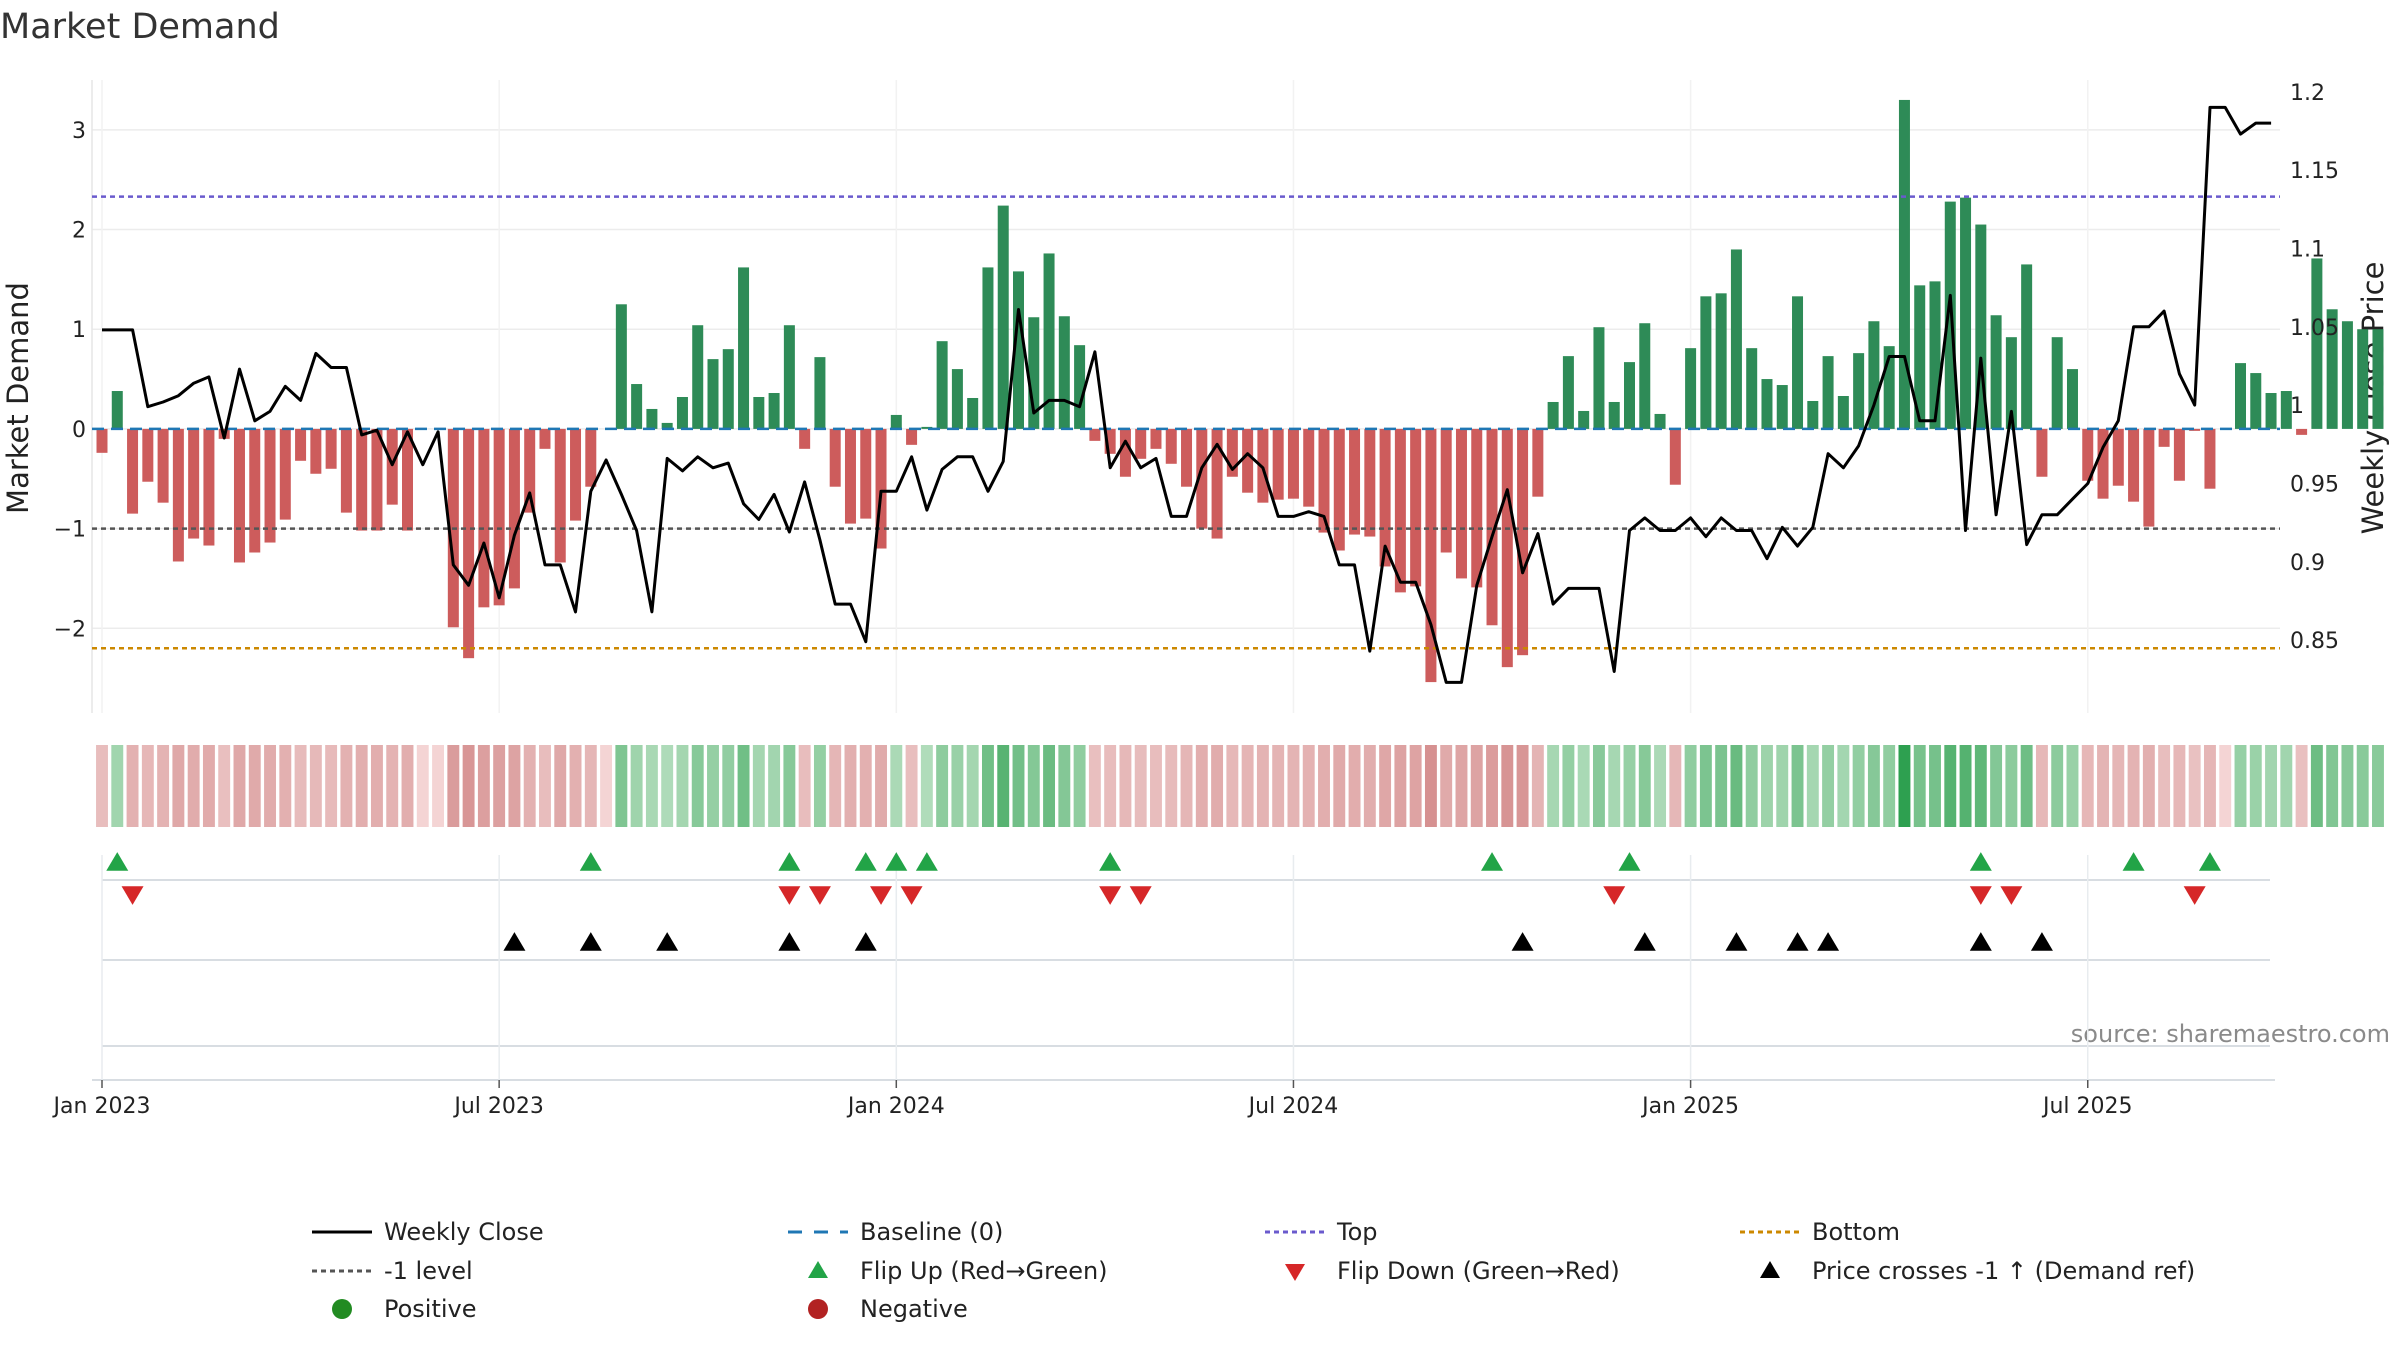 Image resolution: width=2400 pixels, height=1350 pixels. Describe the element at coordinates (430, 1309) in the screenshot. I see `legend-label-positive: Positive` at that location.